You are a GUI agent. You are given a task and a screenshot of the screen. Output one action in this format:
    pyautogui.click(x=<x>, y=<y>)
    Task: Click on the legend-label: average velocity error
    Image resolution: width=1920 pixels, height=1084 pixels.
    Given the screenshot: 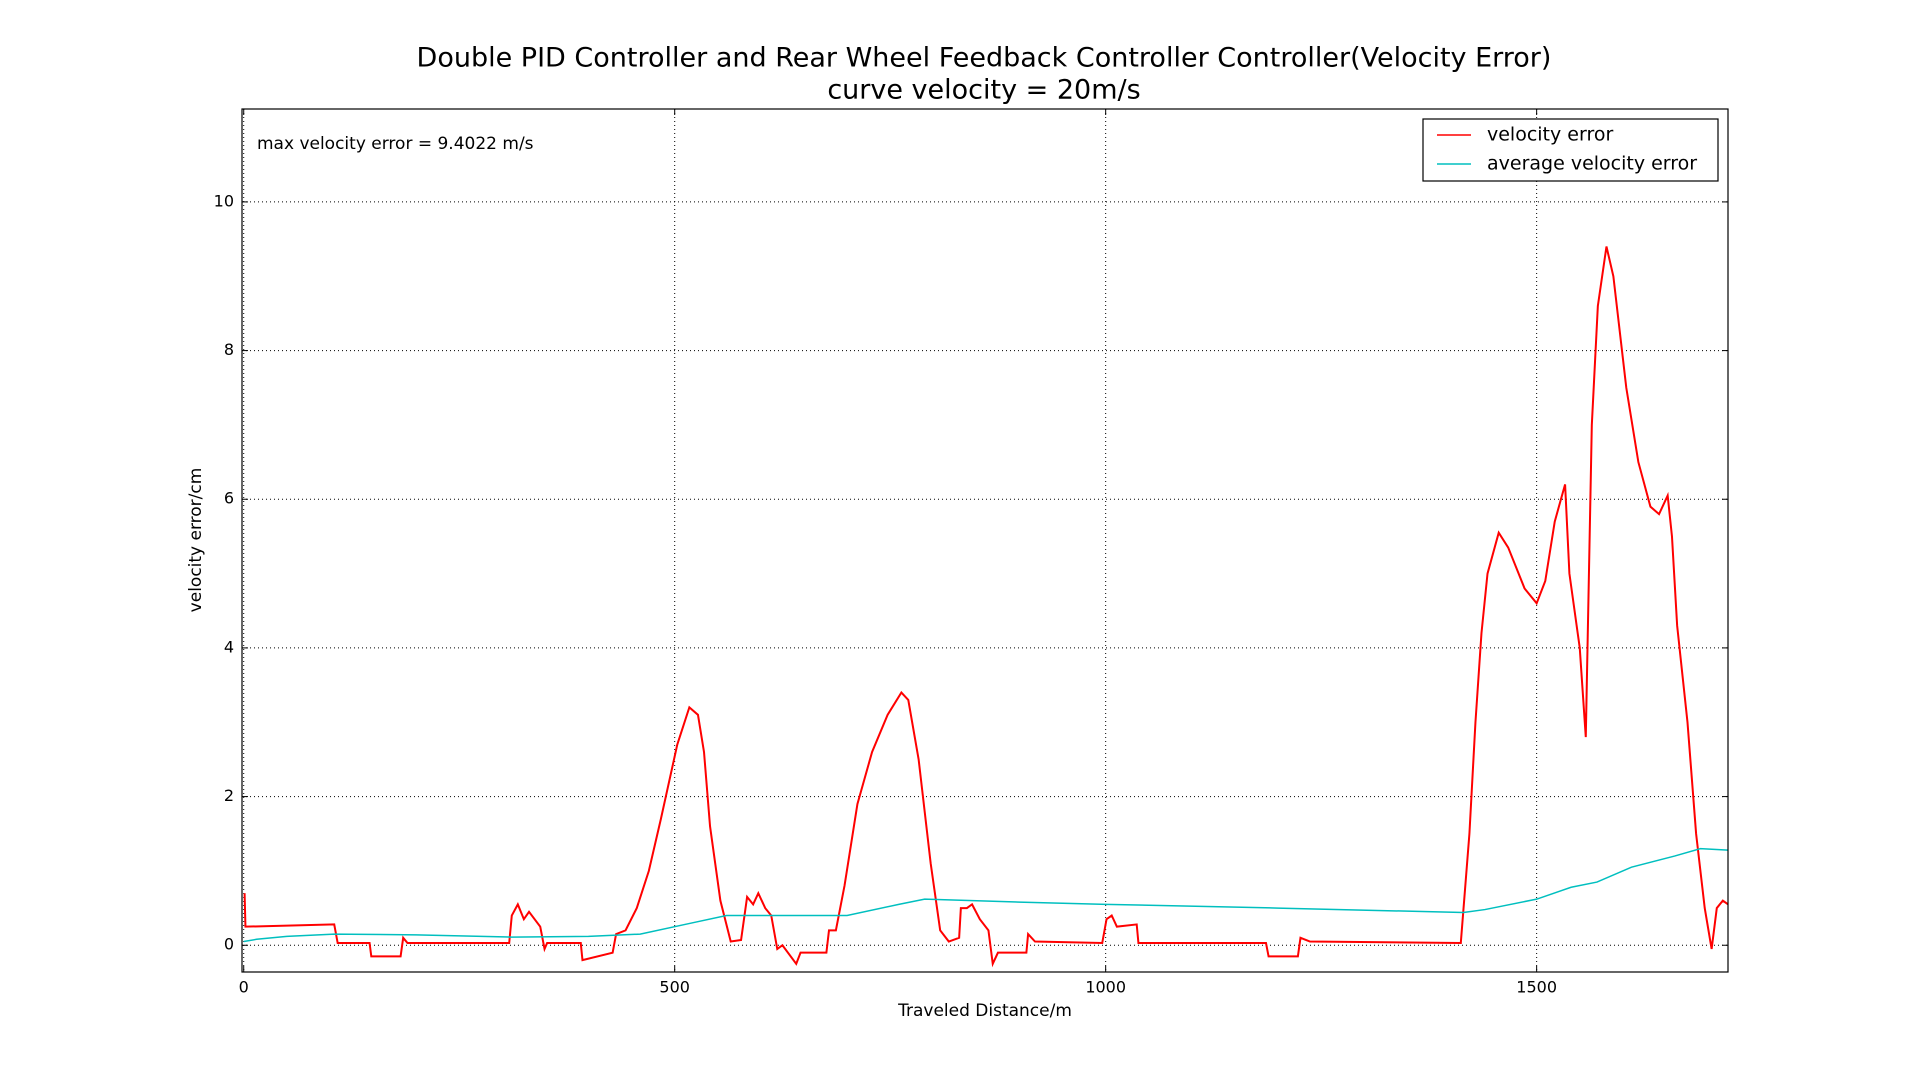 What is the action you would take?
    pyautogui.click(x=1592, y=164)
    